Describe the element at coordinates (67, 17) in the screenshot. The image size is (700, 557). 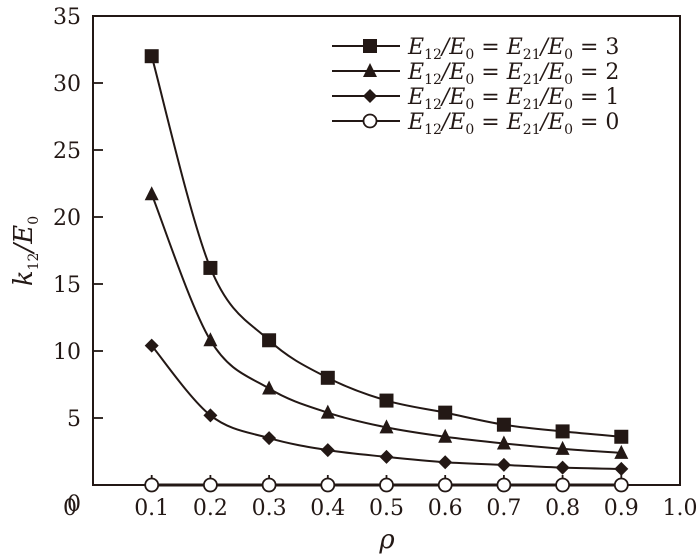
I see `y-tick-label: 35` at that location.